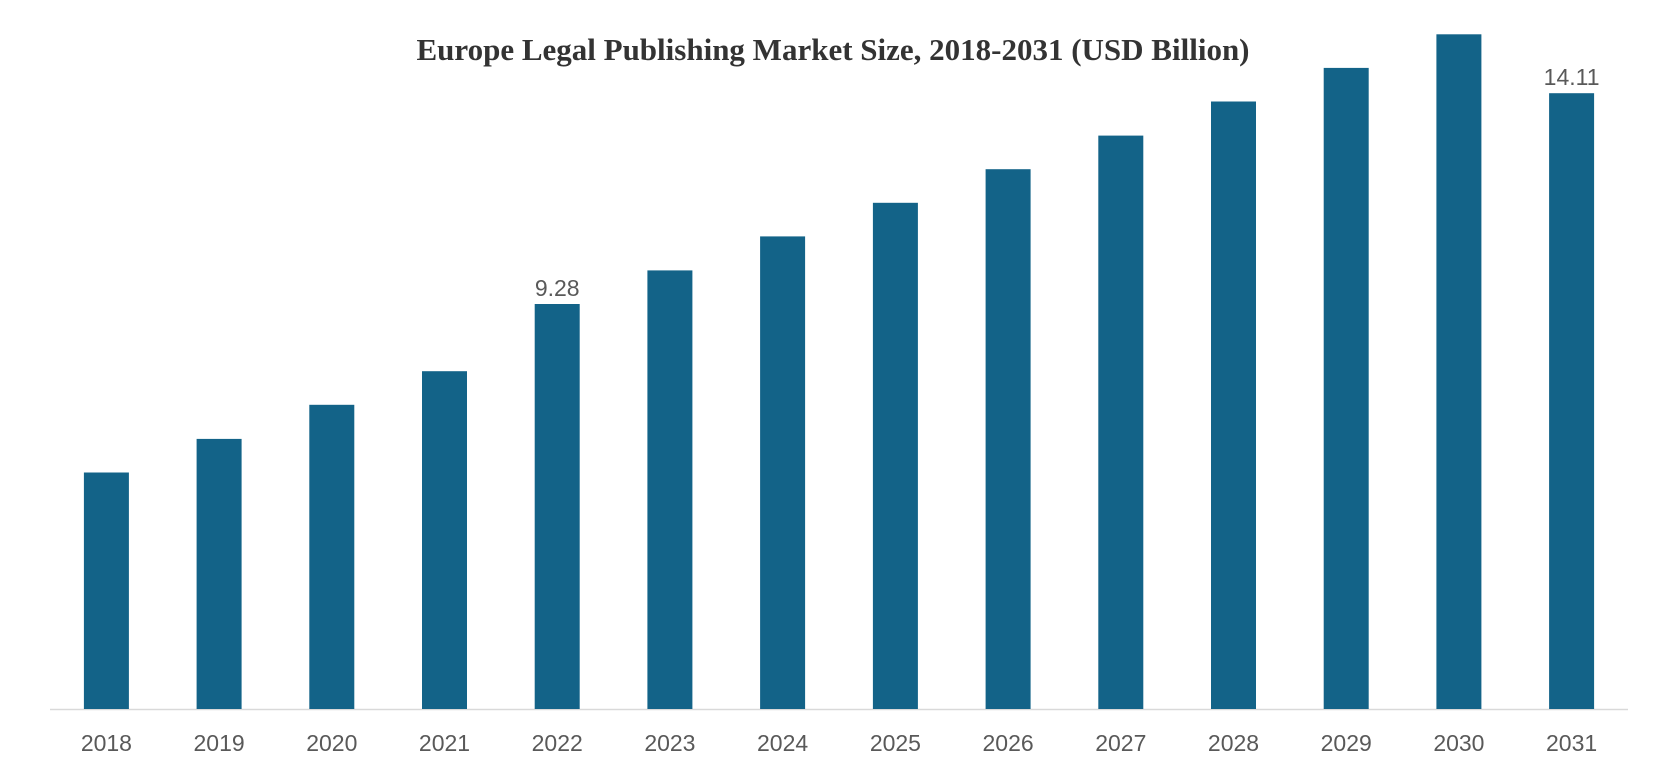 This screenshot has height=780, width=1666. Describe the element at coordinates (1346, 743) in the screenshot. I see `x-tick-label-2029: 2029` at that location.